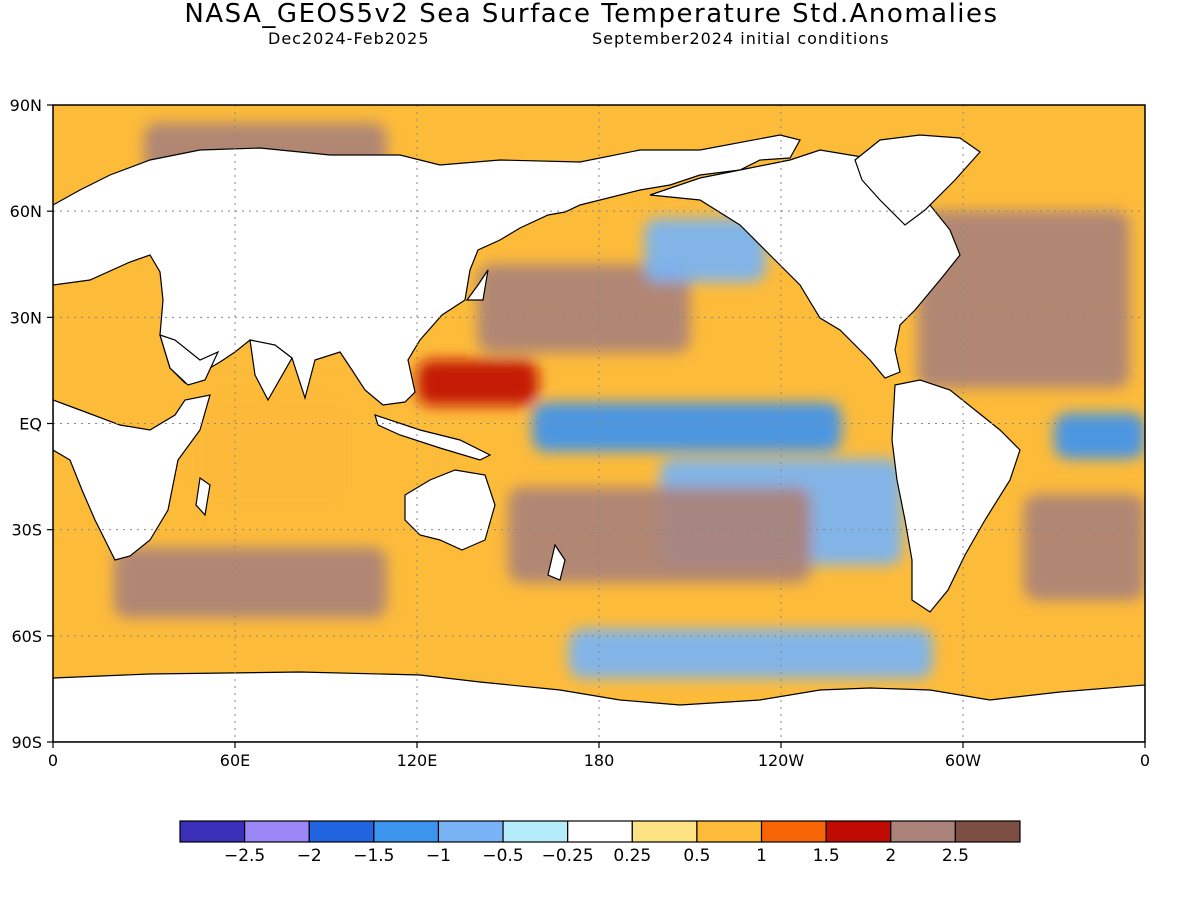 The image size is (1200, 900). What do you see at coordinates (271, 370) in the screenshot?
I see `land-india` at bounding box center [271, 370].